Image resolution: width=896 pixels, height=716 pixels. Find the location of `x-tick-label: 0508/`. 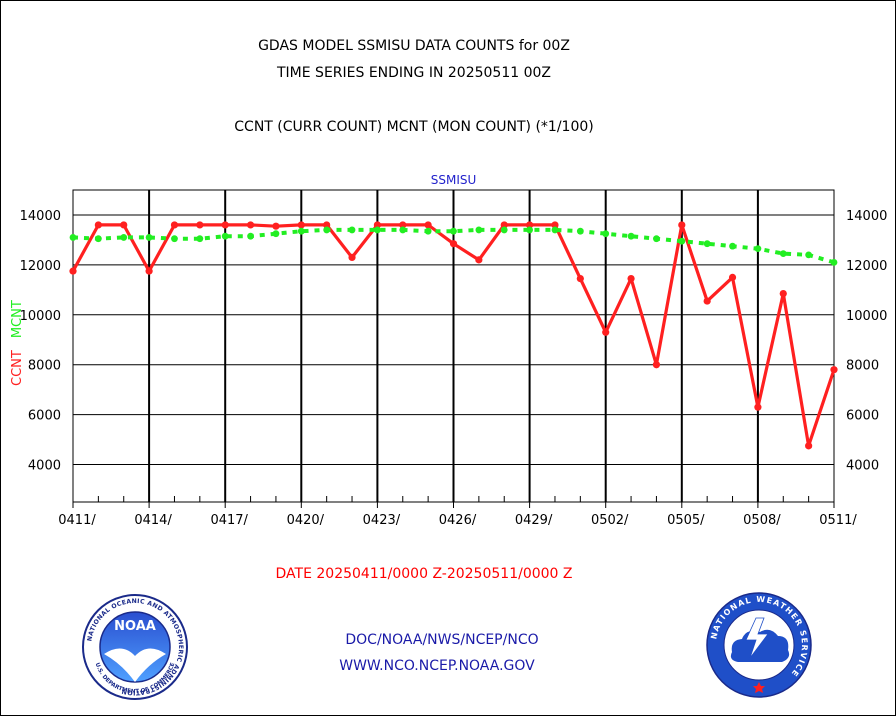

x-tick-label: 0508/ is located at coordinates (762, 520).